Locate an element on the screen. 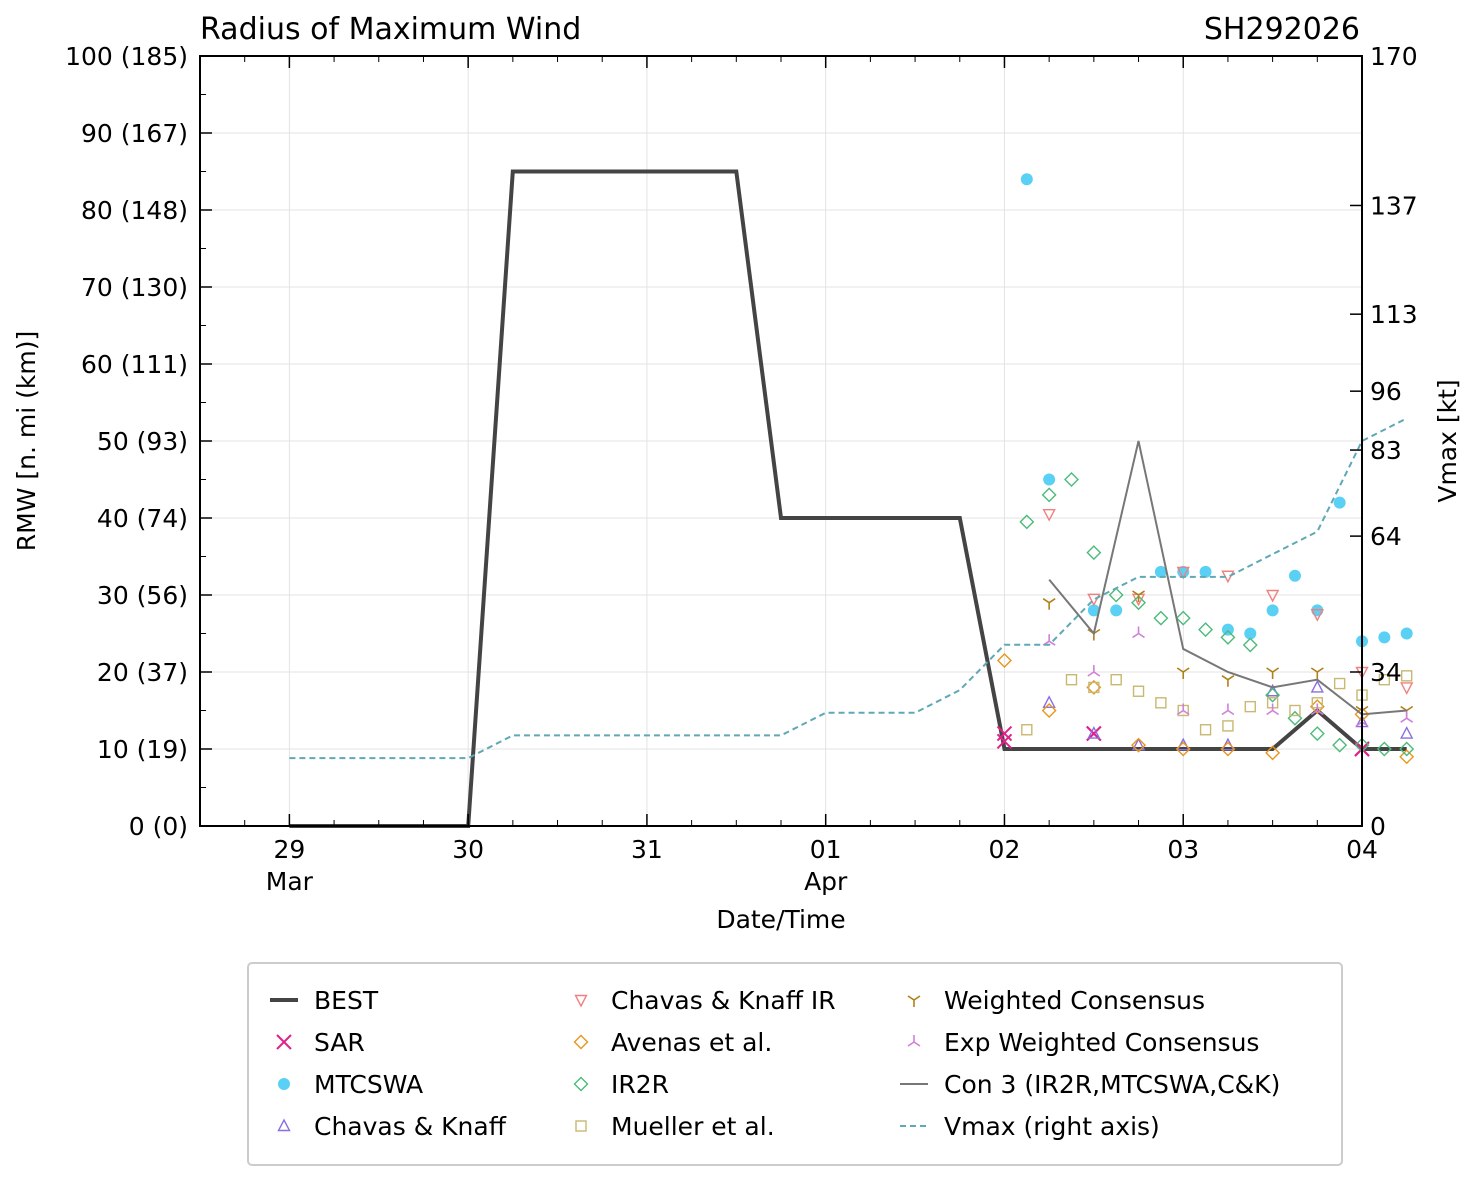 The height and width of the screenshot is (1180, 1477). y-tick-label: 0 (0) is located at coordinates (158, 826).